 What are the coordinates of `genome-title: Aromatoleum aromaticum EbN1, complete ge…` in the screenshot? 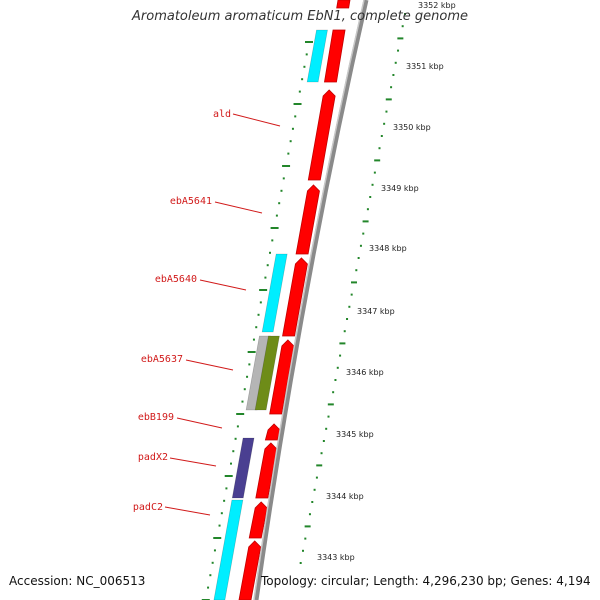 It's located at (300, 16).